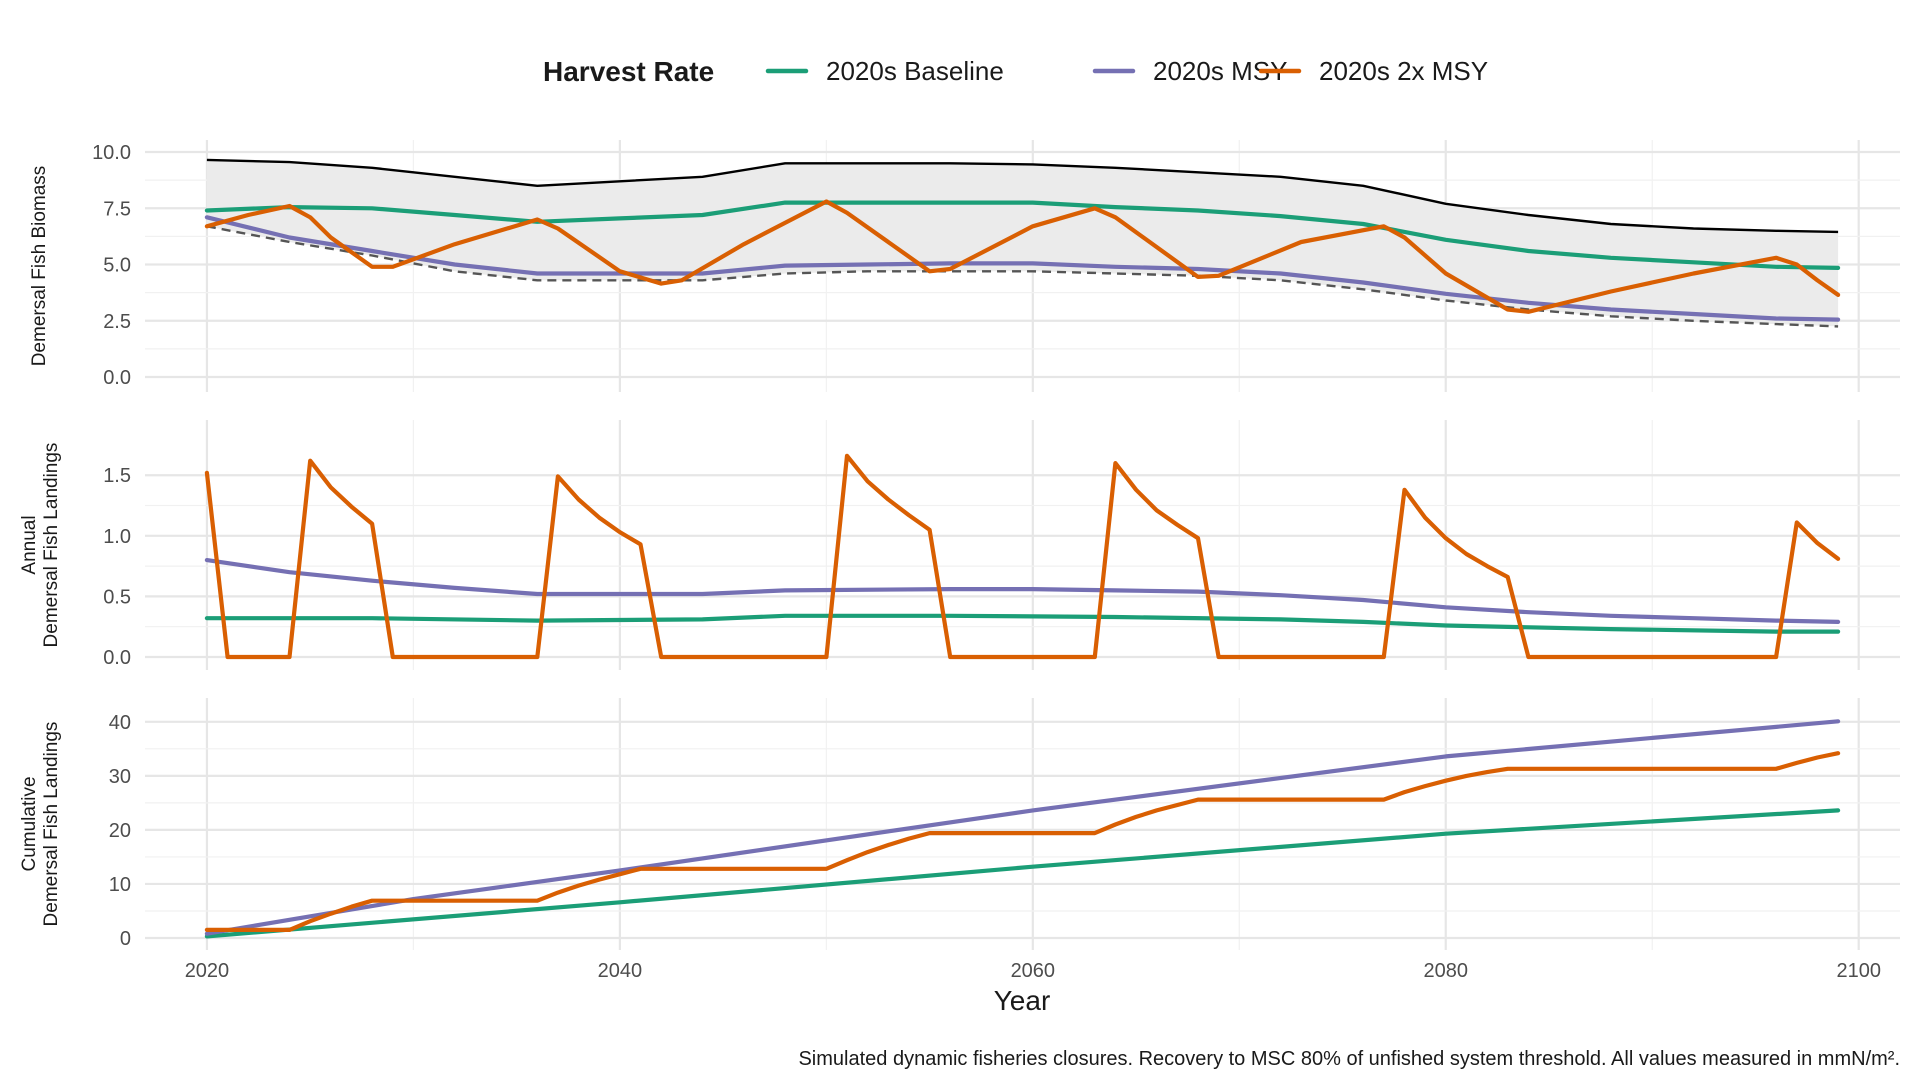 This screenshot has height=1080, width=1920. Describe the element at coordinates (117, 537) in the screenshot. I see `y-tick-label: 1.0` at that location.